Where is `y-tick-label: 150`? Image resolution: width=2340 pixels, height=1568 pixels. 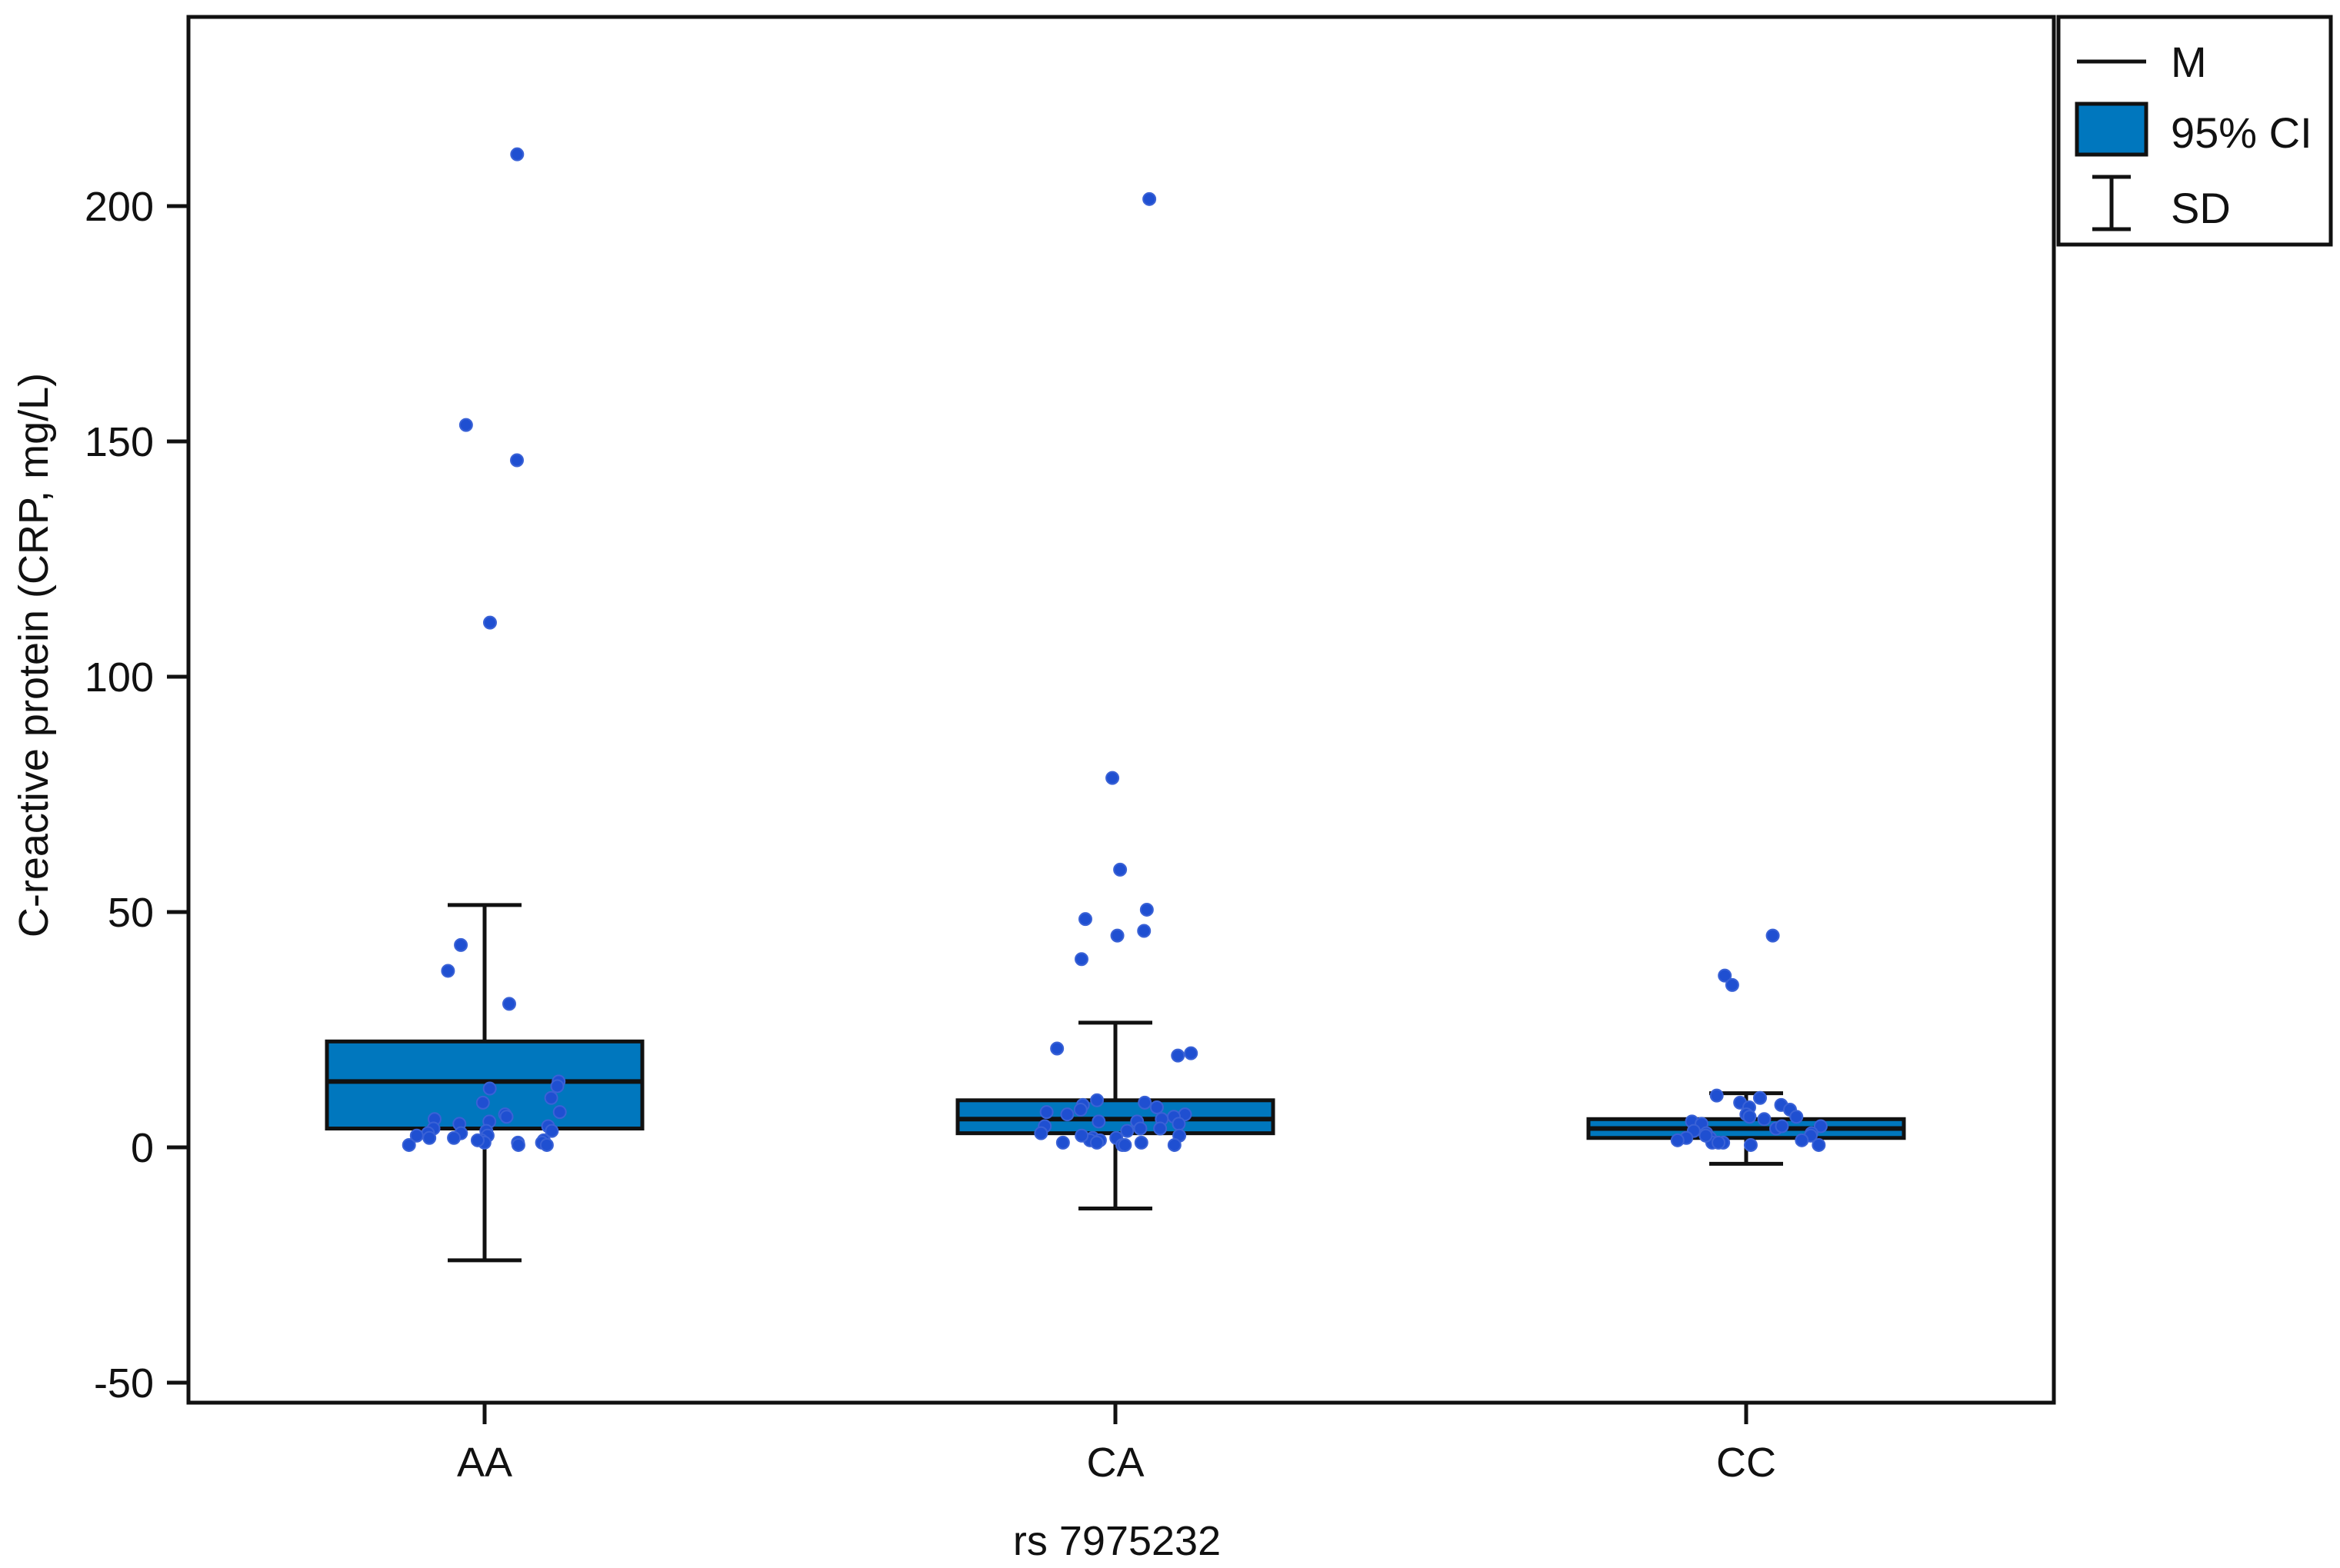 y-tick-label: 150 is located at coordinates (119, 442).